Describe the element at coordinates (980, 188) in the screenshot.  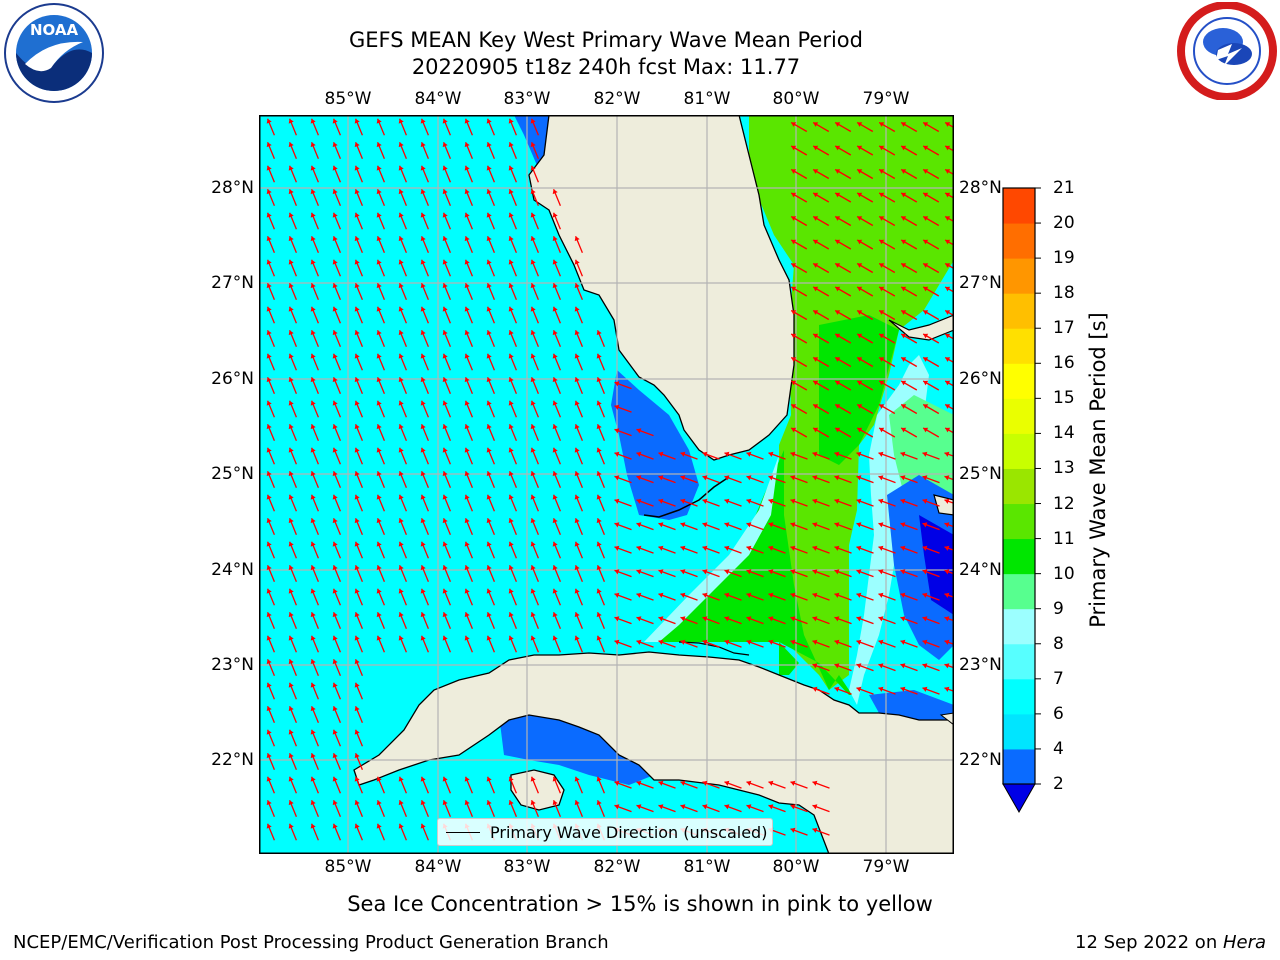
I see `lat-tick-label: 28°N` at that location.